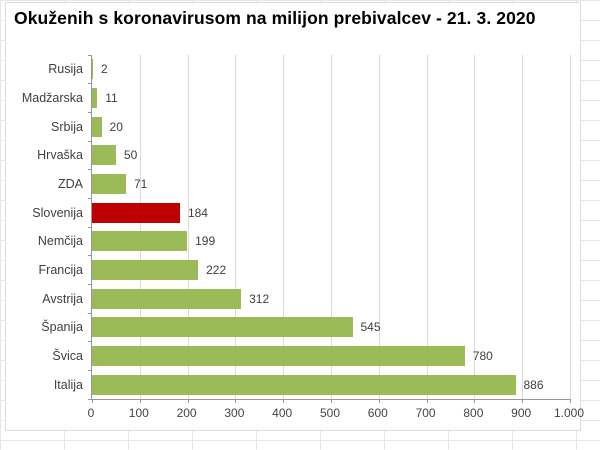 Image resolution: width=600 pixels, height=450 pixels. I want to click on value-label: 71, so click(140, 183).